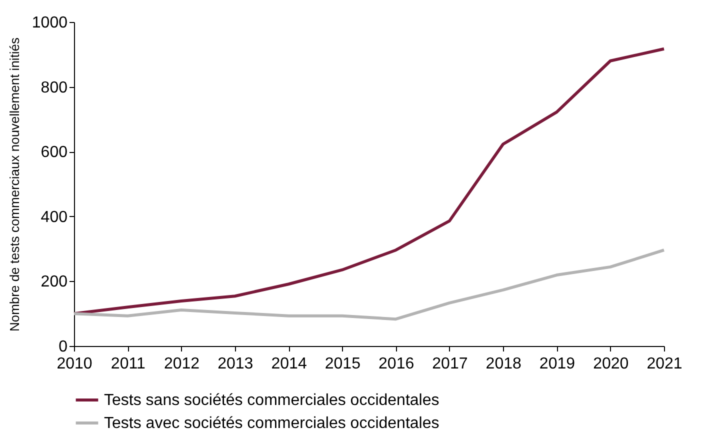 The width and height of the screenshot is (706, 445). Describe the element at coordinates (50, 23) in the screenshot. I see `y-tick-label: 1000` at that location.